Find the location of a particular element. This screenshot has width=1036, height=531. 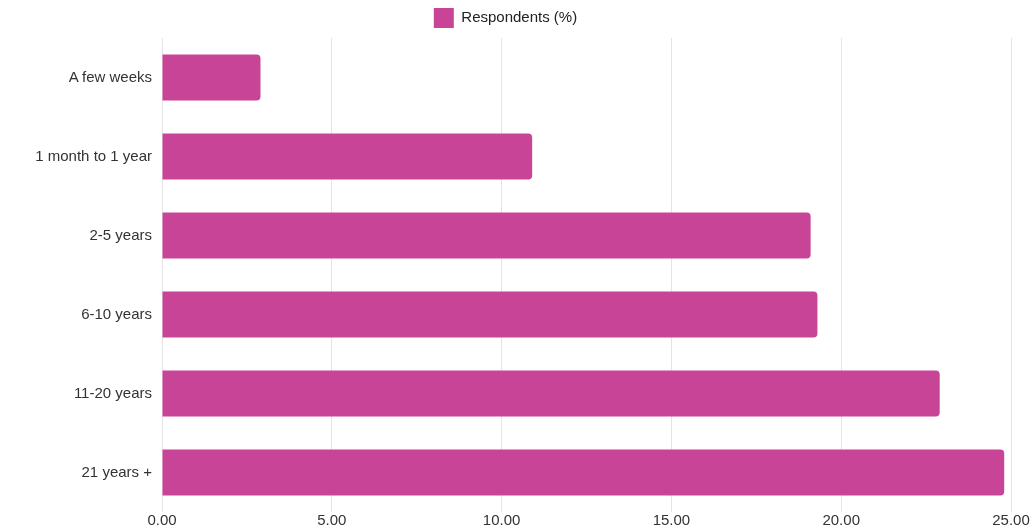

y-tick-label: 6-10 years is located at coordinates (116, 313).